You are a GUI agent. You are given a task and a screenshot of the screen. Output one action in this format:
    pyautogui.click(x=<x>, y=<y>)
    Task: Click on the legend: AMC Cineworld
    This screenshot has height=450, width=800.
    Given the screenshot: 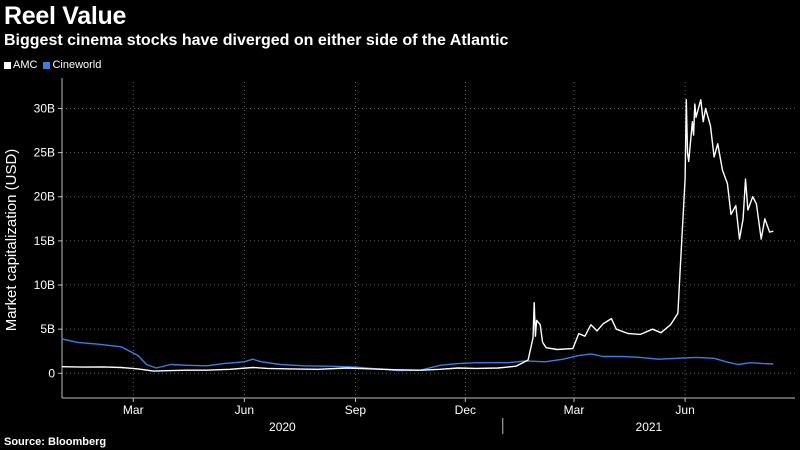 What is the action you would take?
    pyautogui.click(x=52, y=65)
    